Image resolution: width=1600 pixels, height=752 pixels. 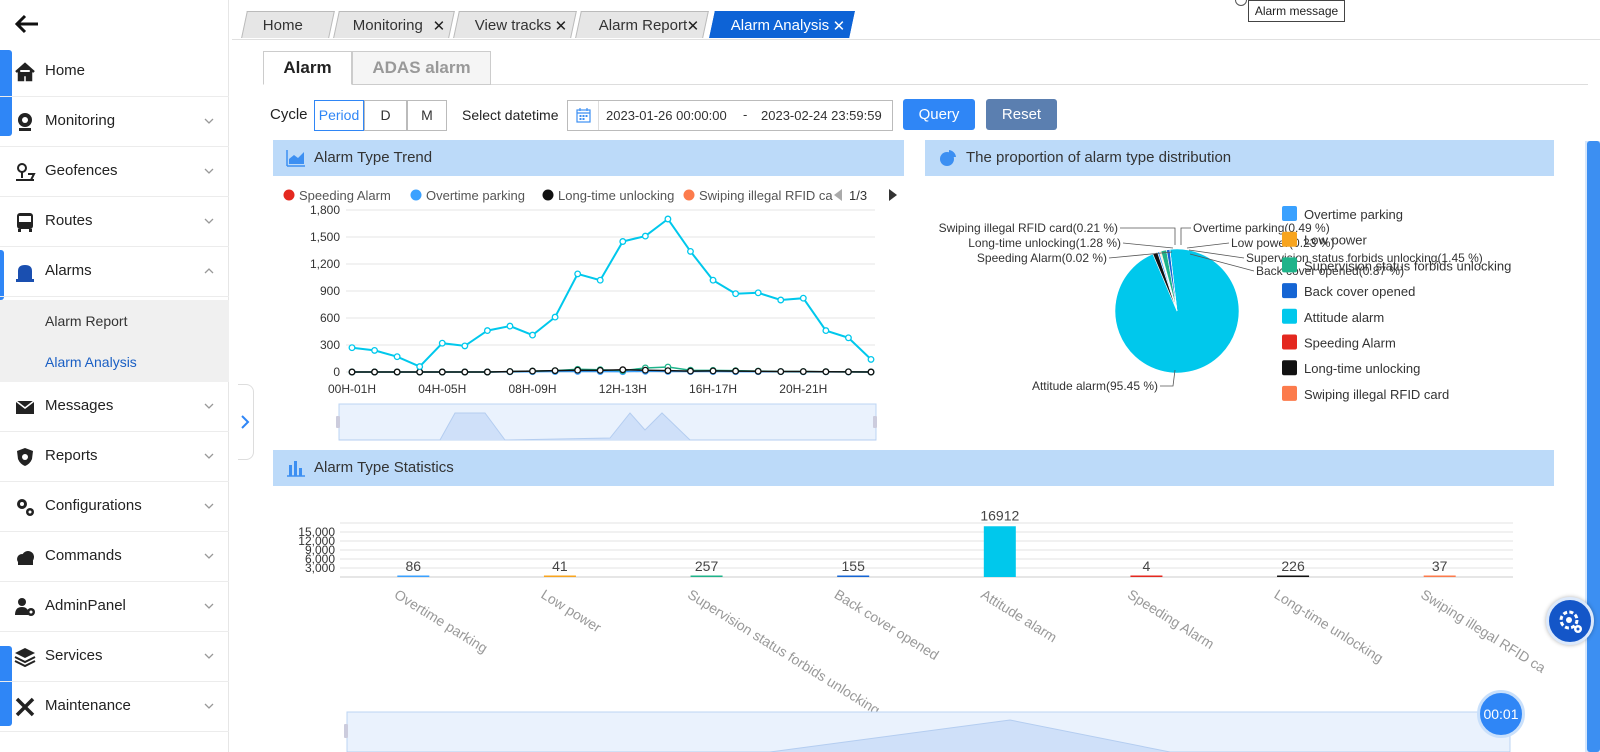 I want to click on sidebar-item-label: Alarms, so click(x=68, y=270).